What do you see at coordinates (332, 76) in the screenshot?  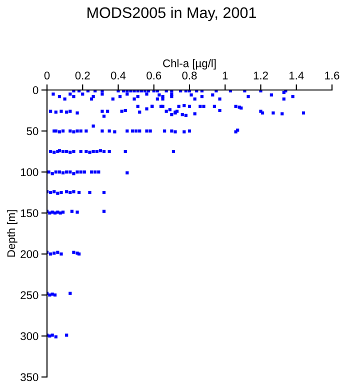 I see `x-tick-label: 1.6` at bounding box center [332, 76].